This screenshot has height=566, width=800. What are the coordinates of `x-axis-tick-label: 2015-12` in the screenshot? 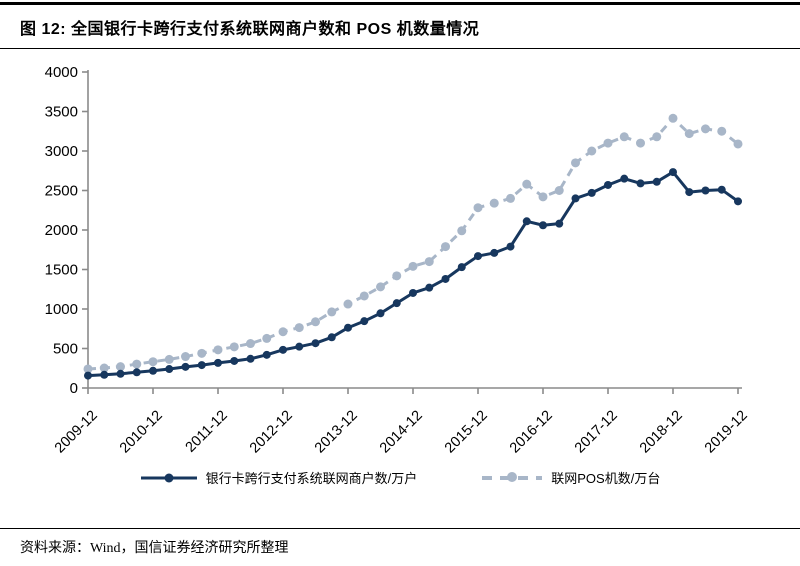 It's located at (466, 432).